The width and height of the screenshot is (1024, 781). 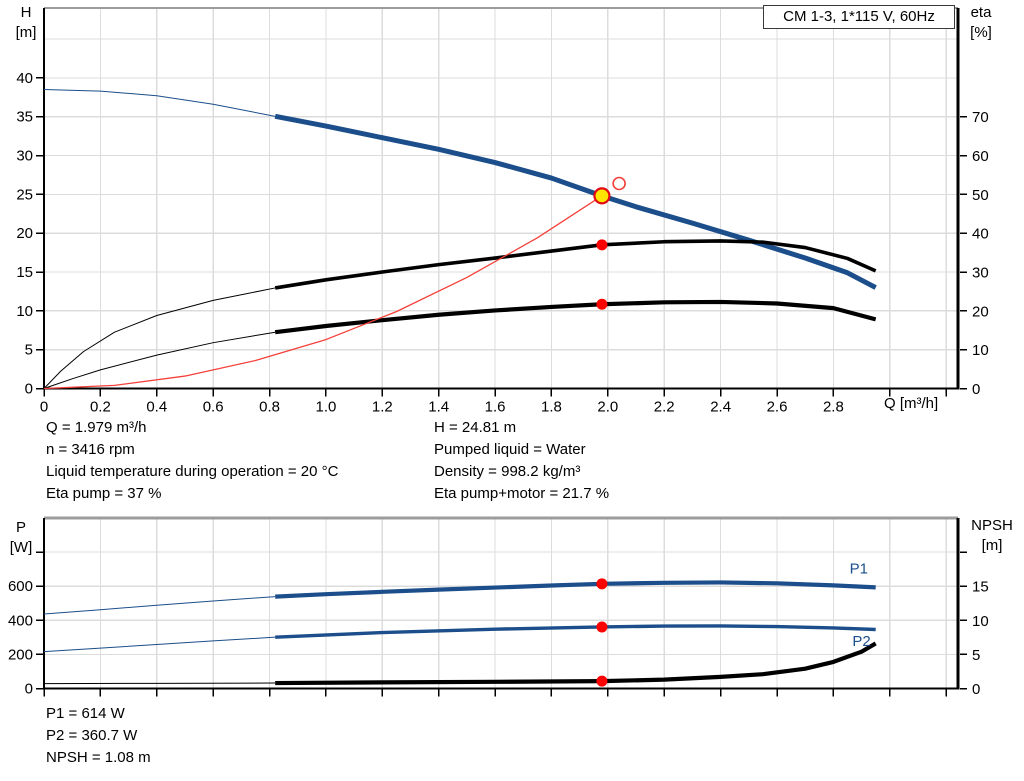 What do you see at coordinates (159, 103) in the screenshot?
I see `head-curve-thin` at bounding box center [159, 103].